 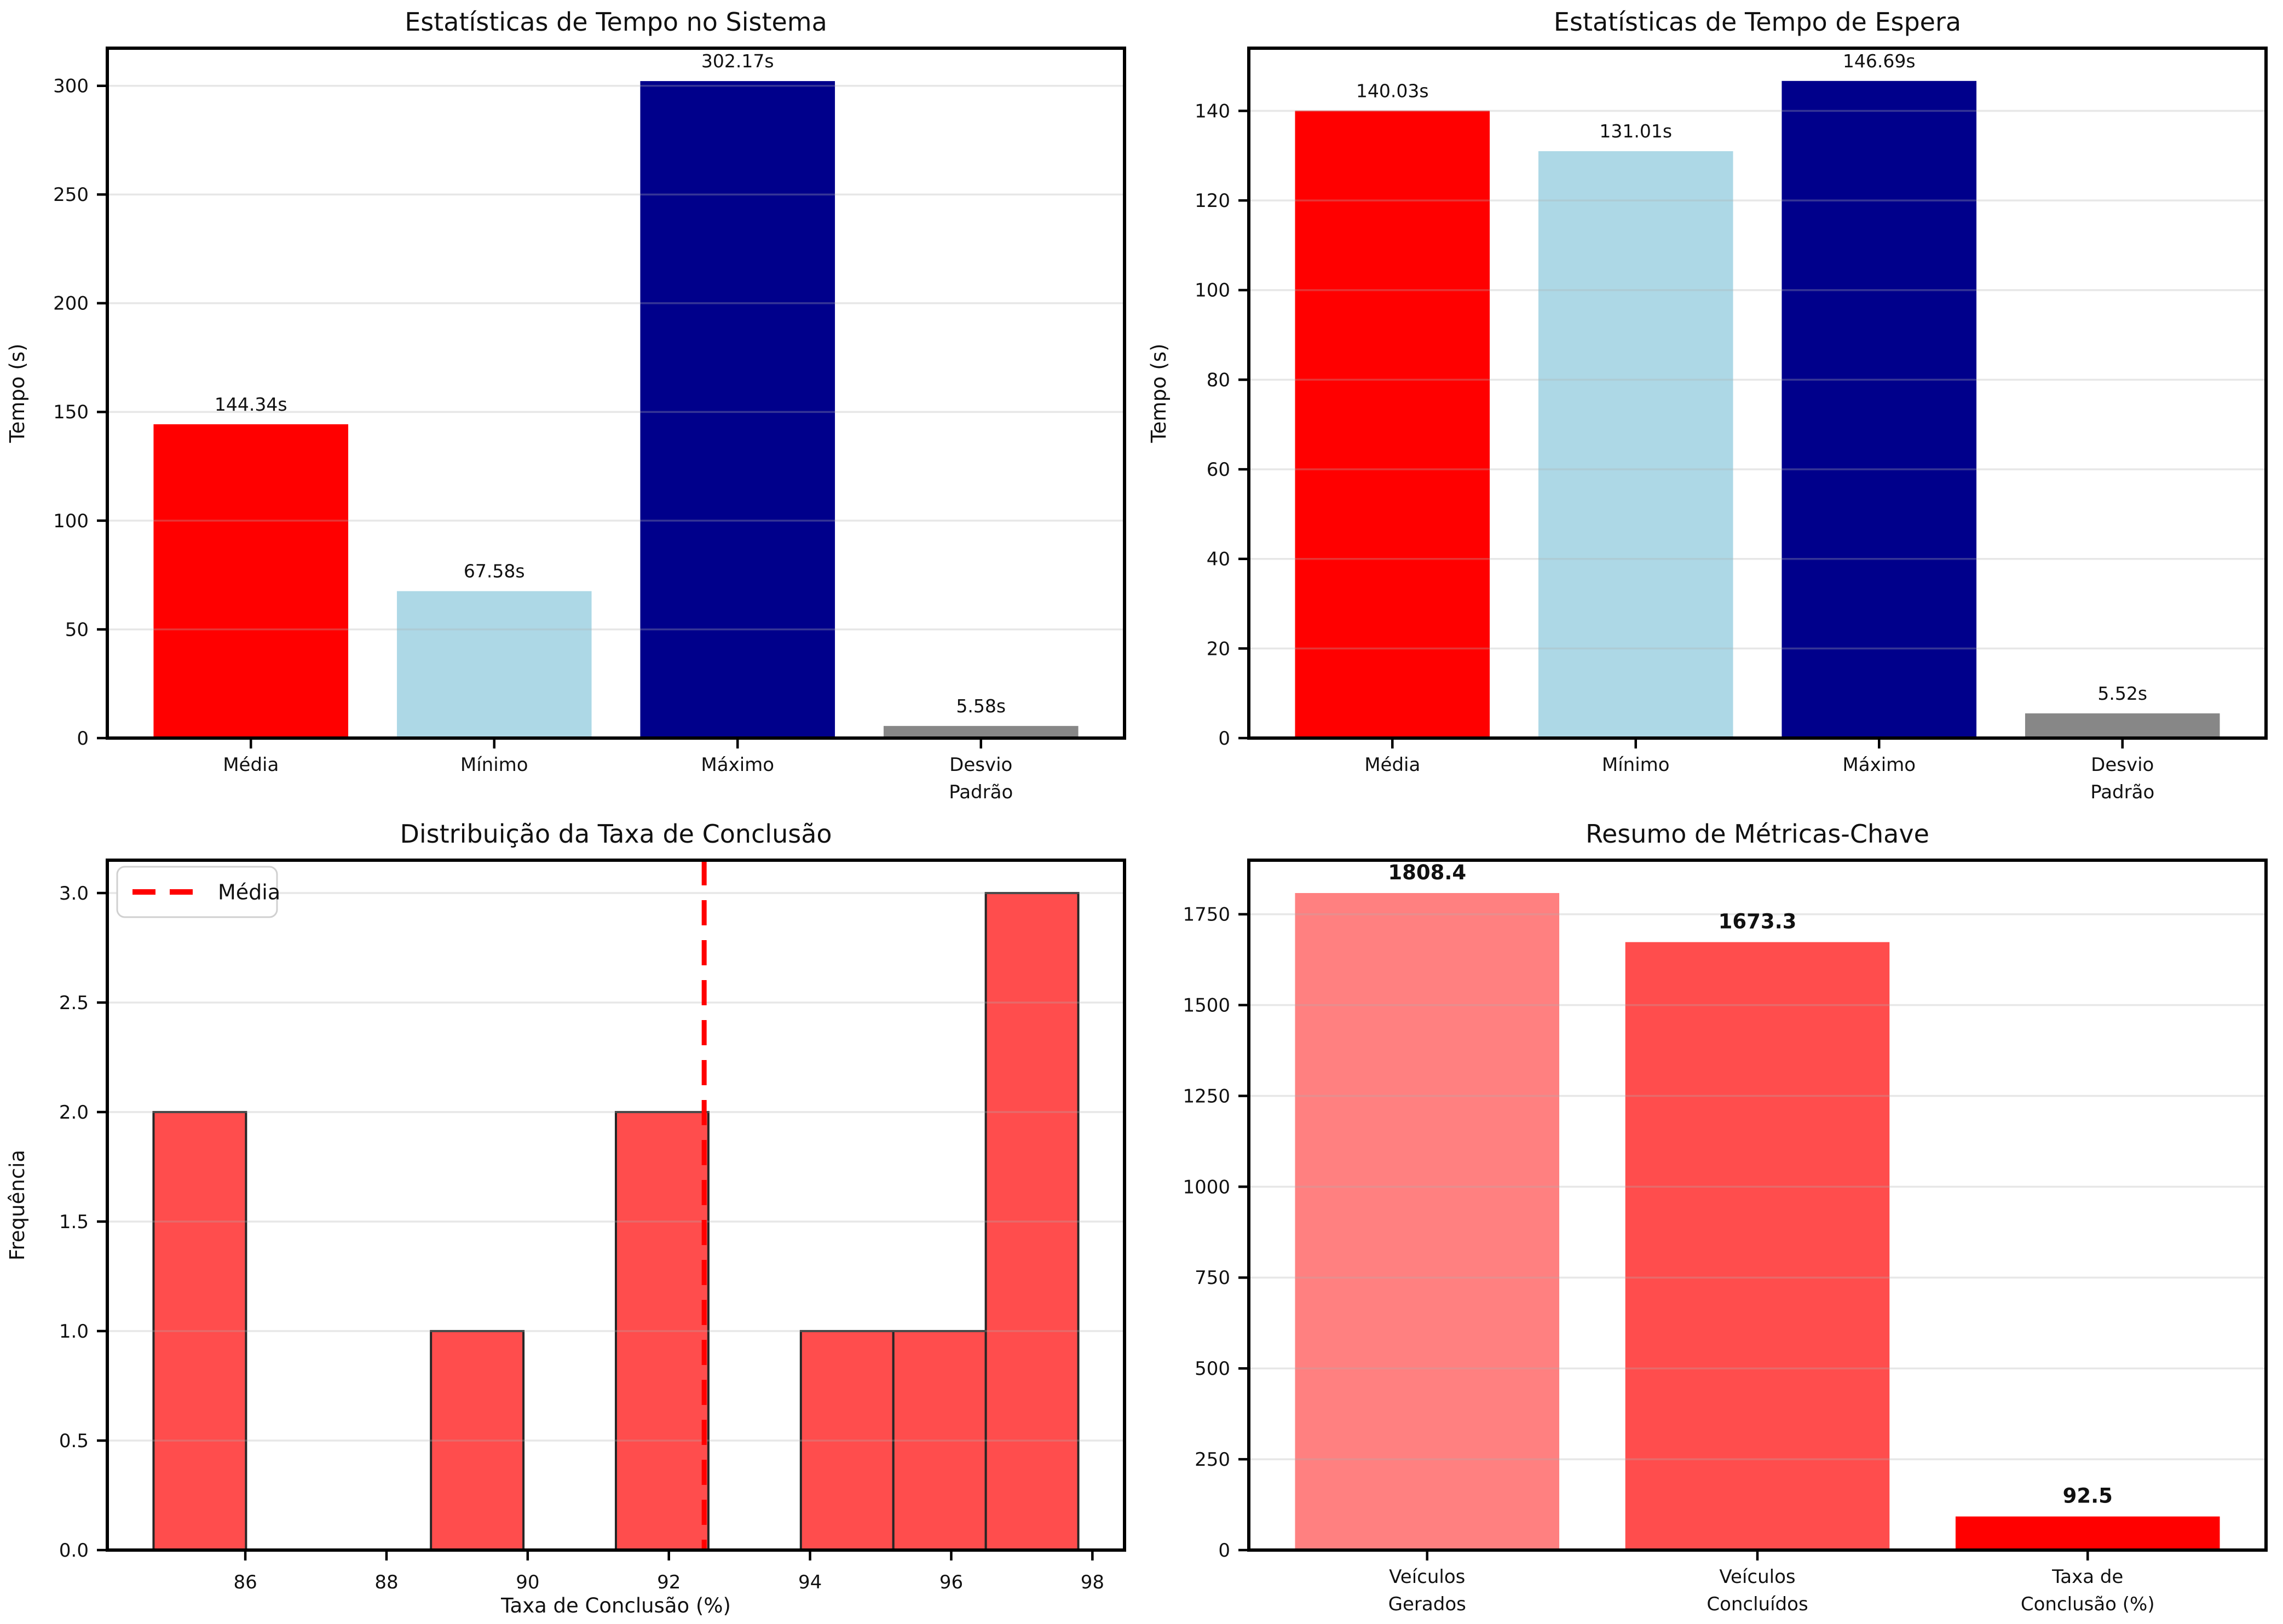 What do you see at coordinates (615, 1606) in the screenshot?
I see `x-axis-label: Taxa de Conclusão (%)` at bounding box center [615, 1606].